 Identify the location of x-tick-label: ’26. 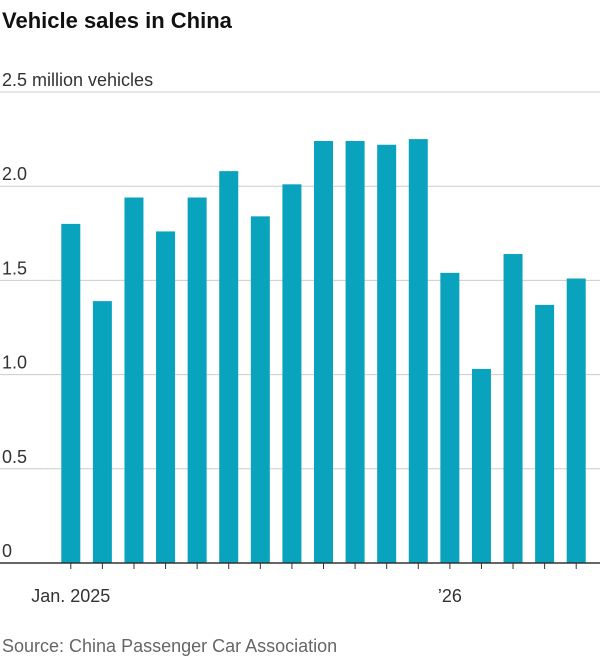
(450, 596).